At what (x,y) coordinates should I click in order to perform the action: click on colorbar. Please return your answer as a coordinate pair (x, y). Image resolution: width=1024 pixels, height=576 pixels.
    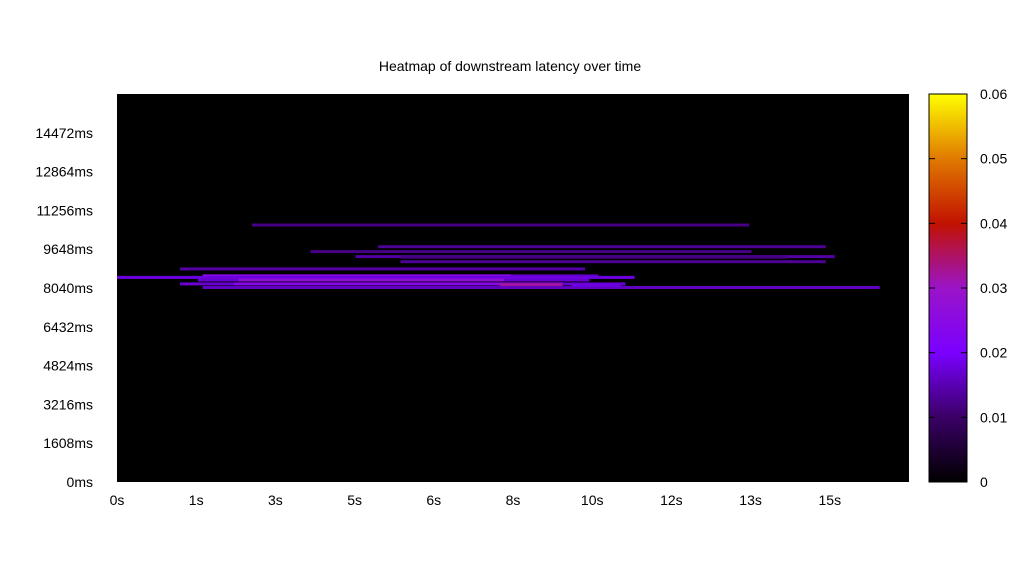
    Looking at the image, I should click on (948, 288).